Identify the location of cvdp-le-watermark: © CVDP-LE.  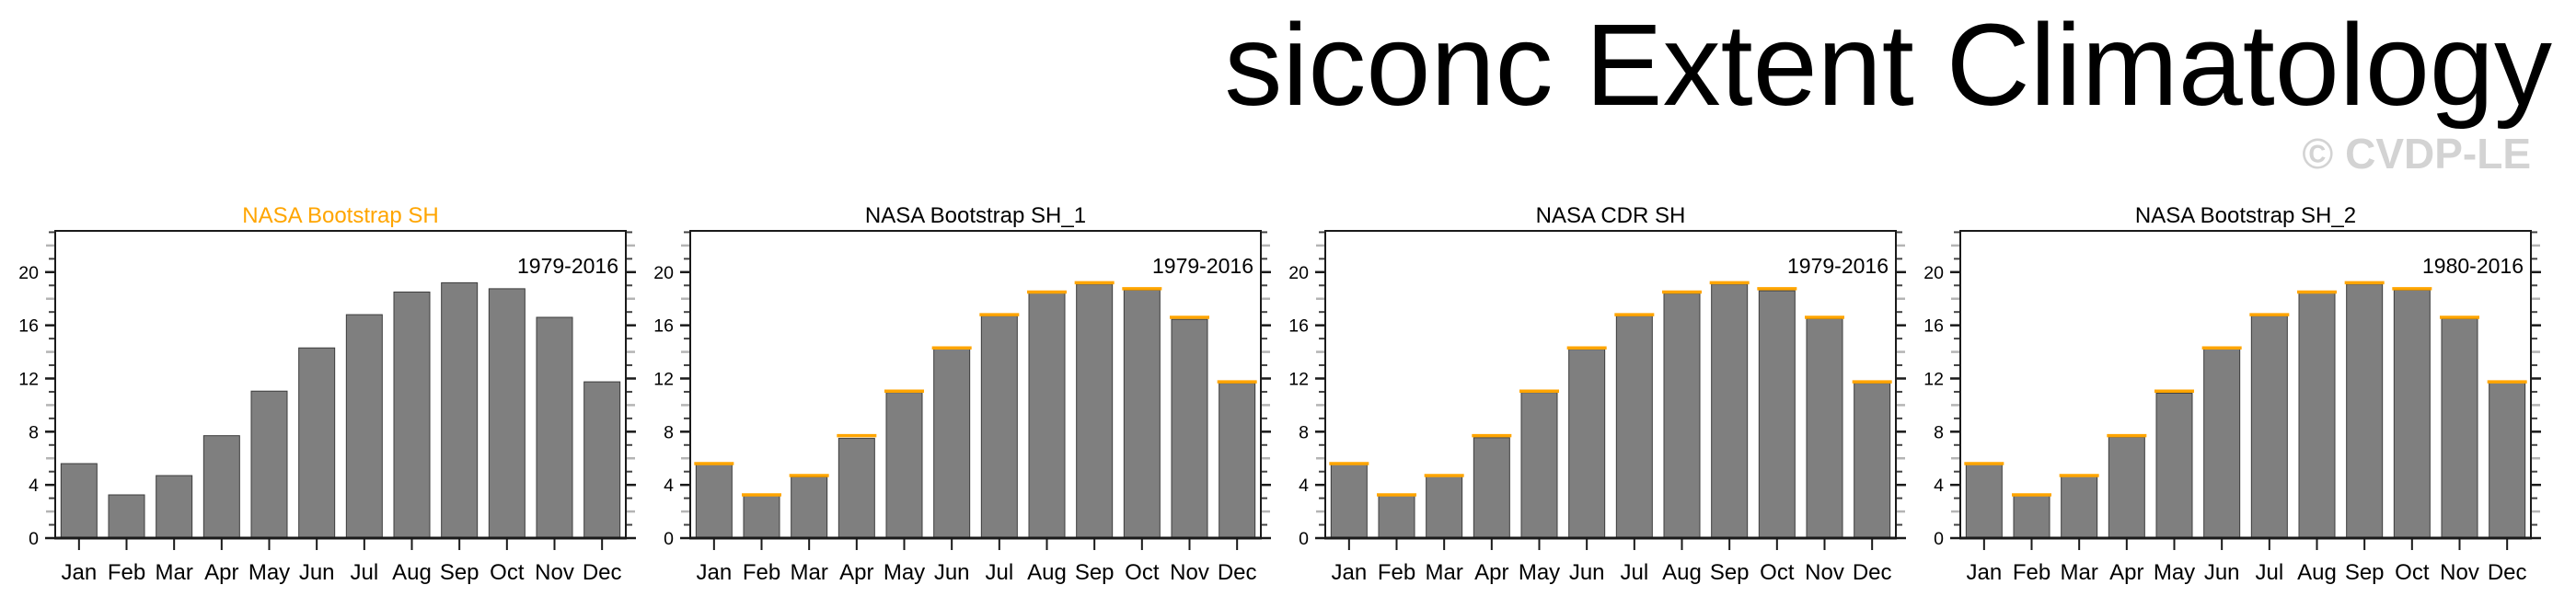
(2417, 154).